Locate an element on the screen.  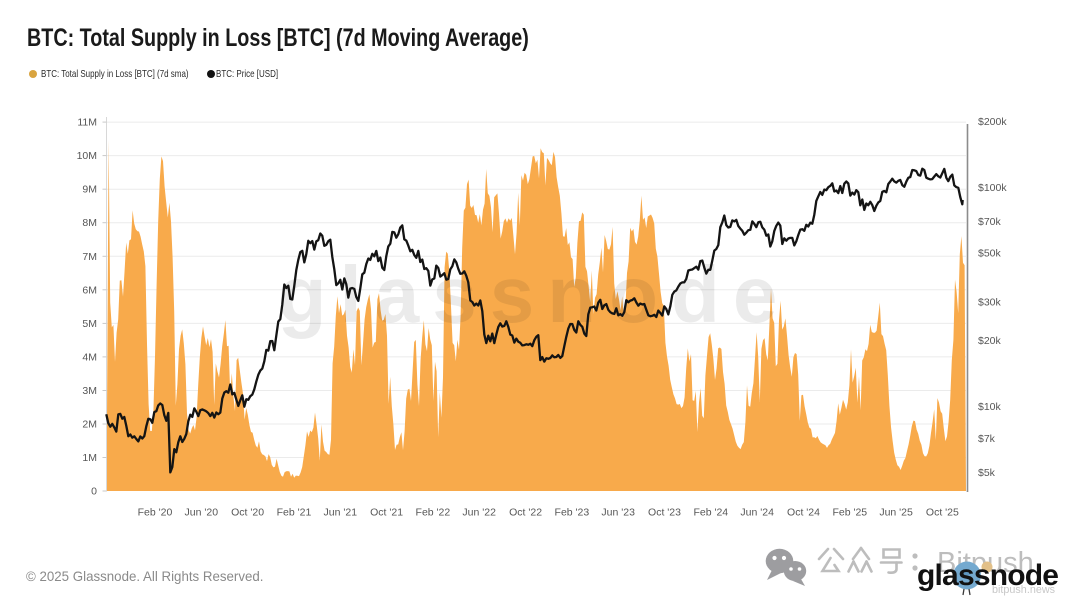
svg-text: Feb '20 is located at coordinates (155, 513).